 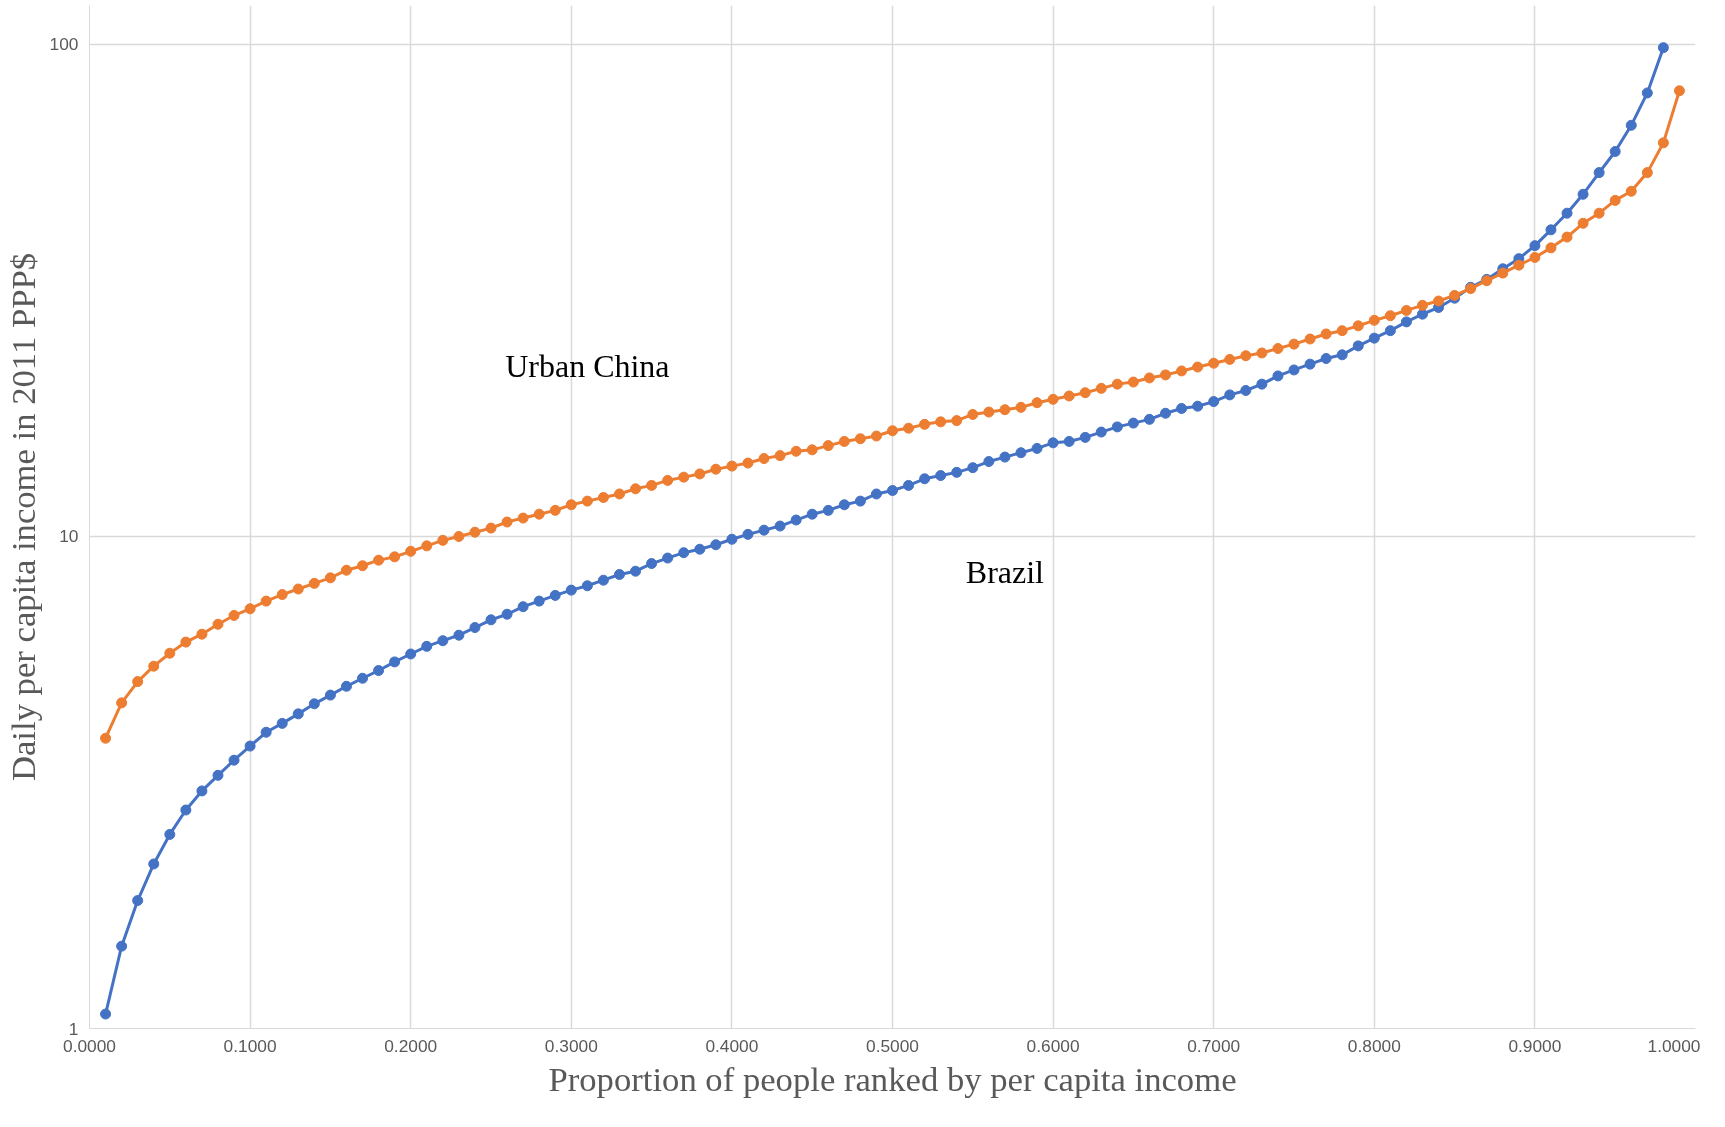 What do you see at coordinates (1053, 1045) in the screenshot?
I see `x-tick-label: 0.6000` at bounding box center [1053, 1045].